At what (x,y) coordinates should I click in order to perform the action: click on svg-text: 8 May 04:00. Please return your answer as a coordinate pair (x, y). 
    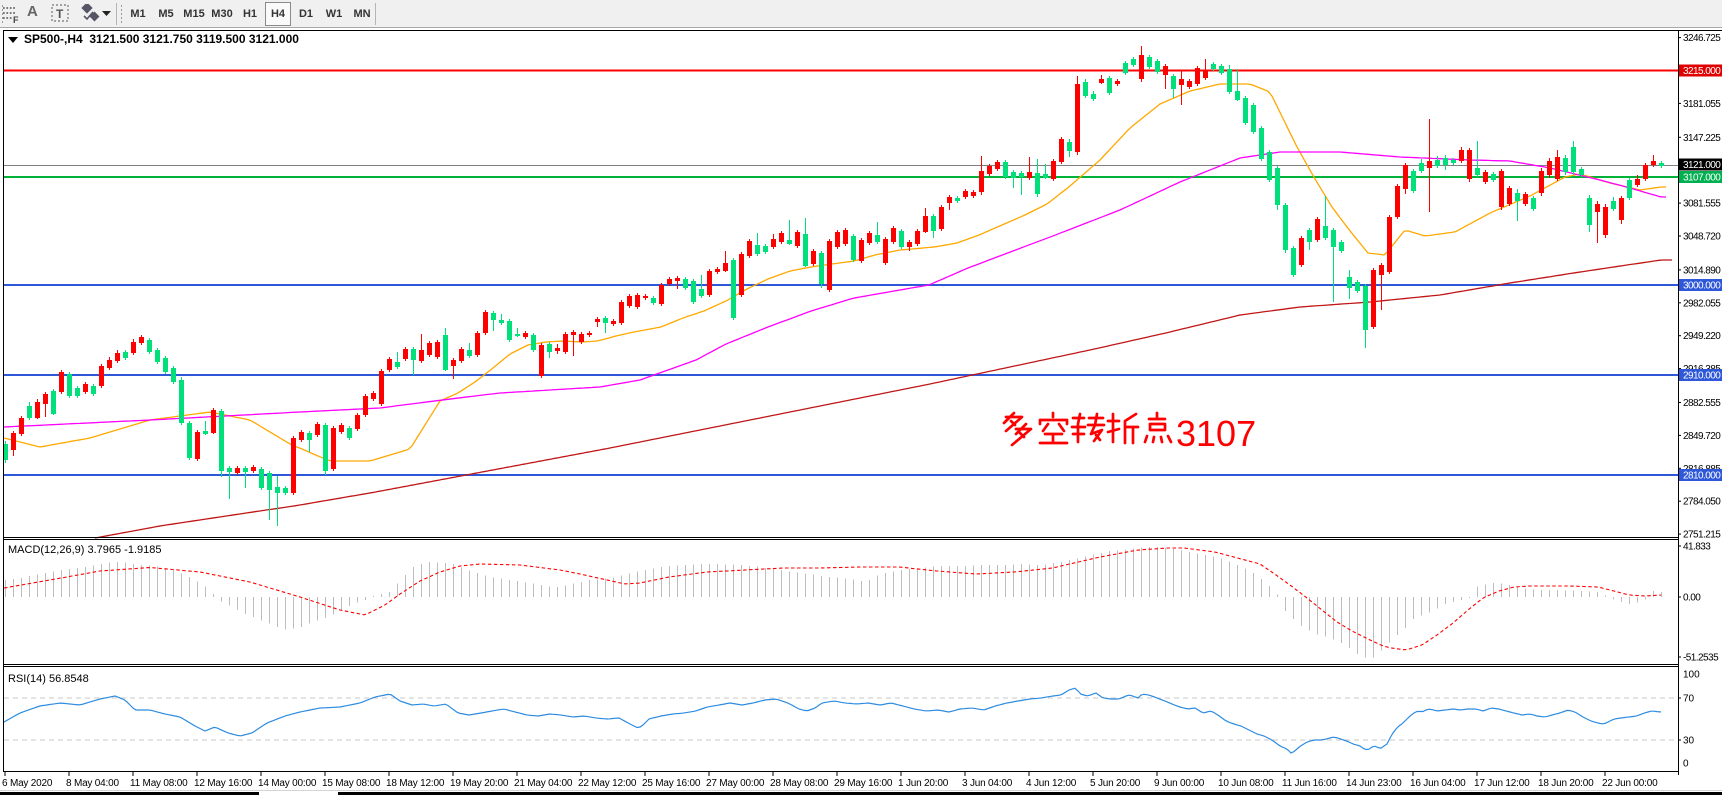
    Looking at the image, I should click on (92, 783).